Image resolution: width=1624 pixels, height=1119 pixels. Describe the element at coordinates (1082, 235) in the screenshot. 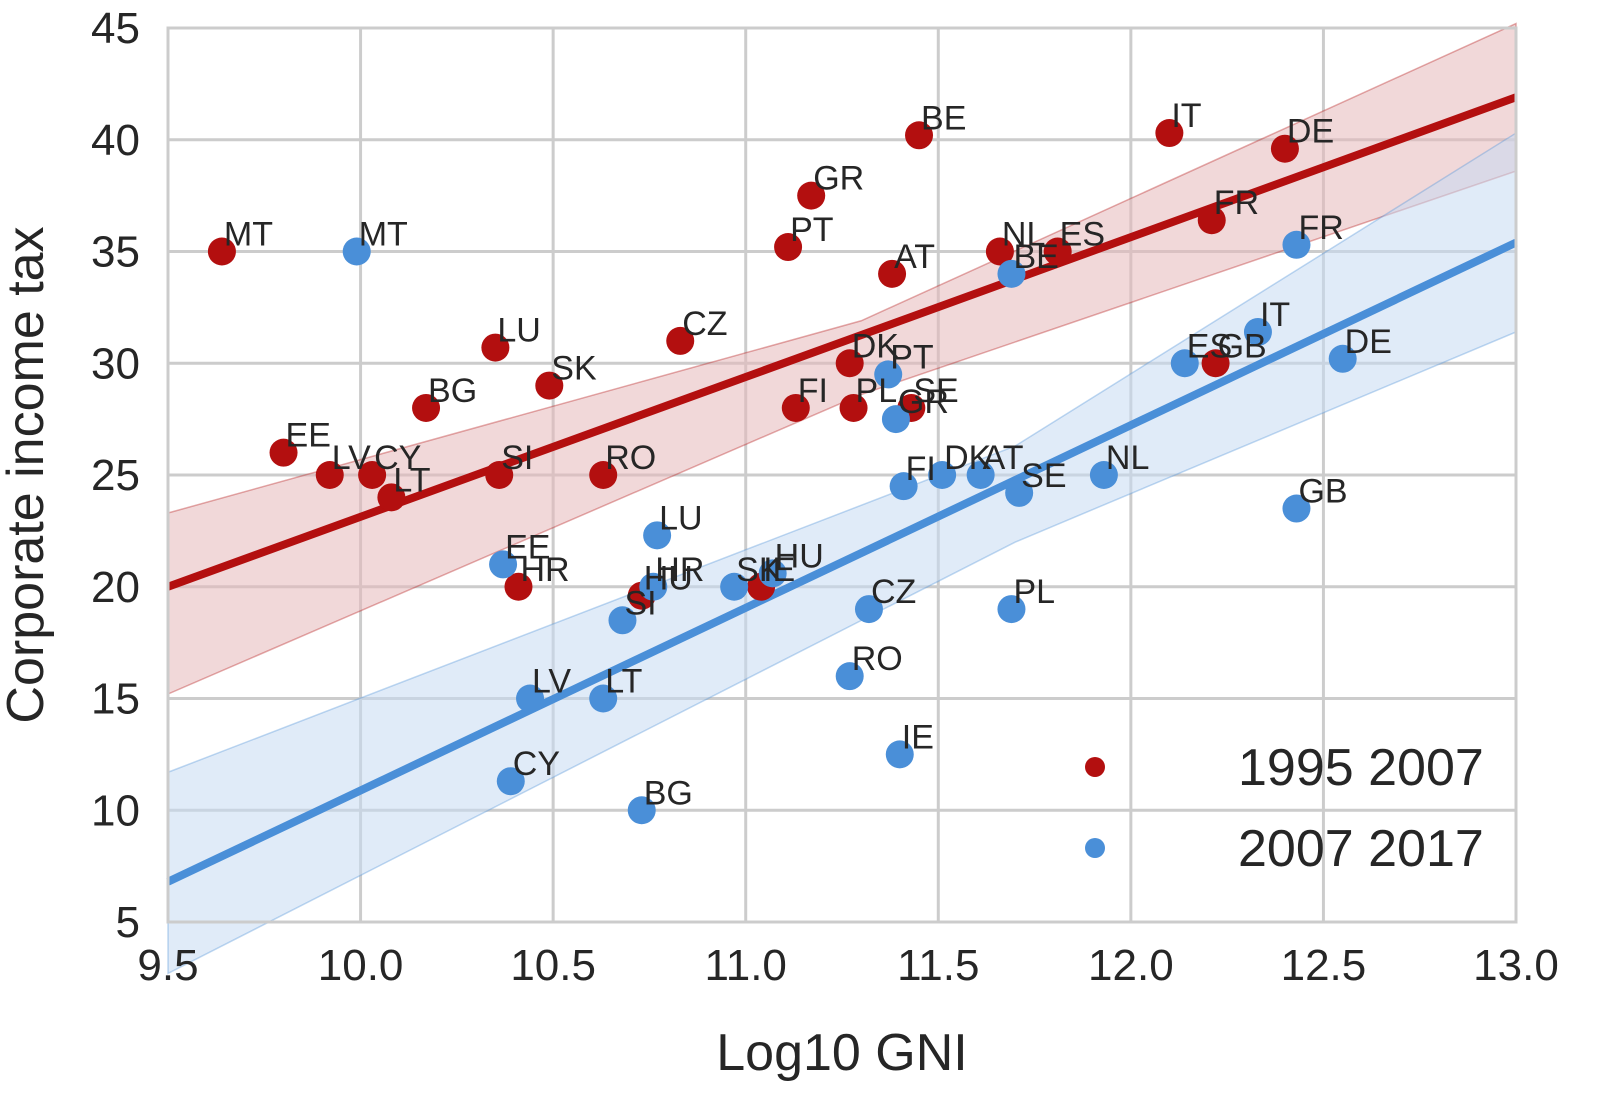

I see `point-label-es: ES` at that location.